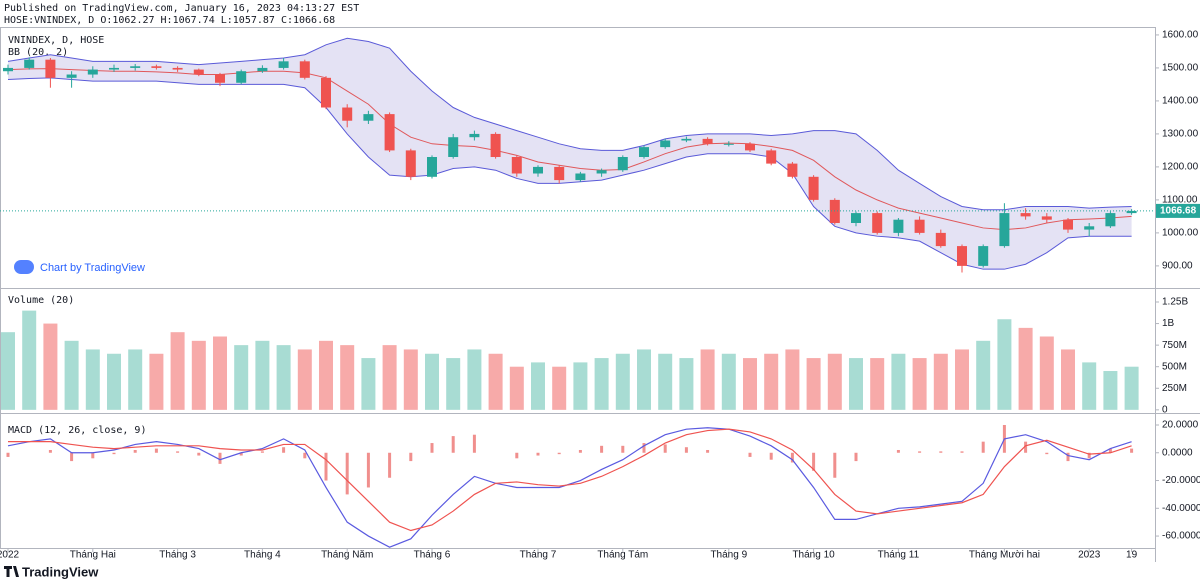  What do you see at coordinates (1168, 323) in the screenshot?
I see `y-tick-label: 1B` at bounding box center [1168, 323].